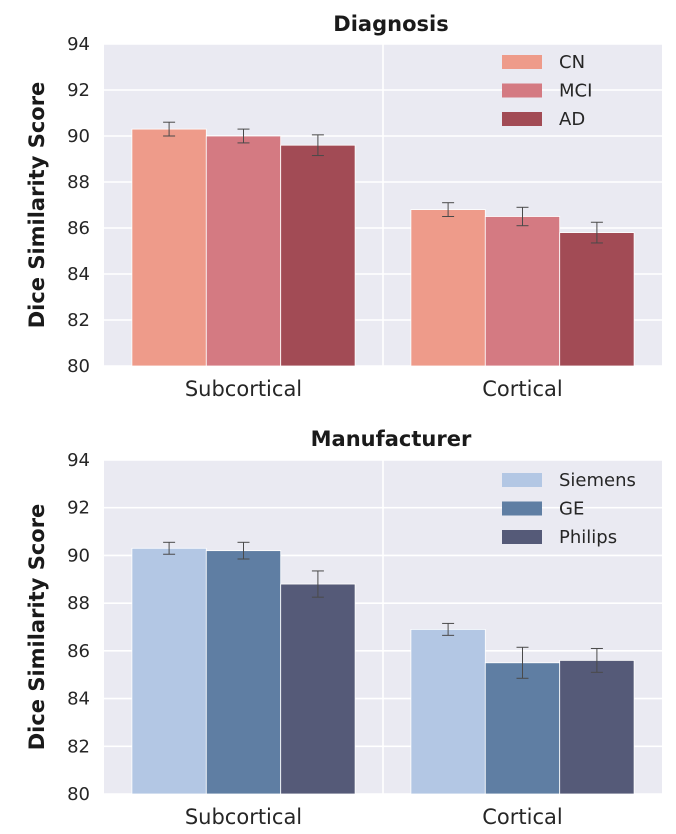  What do you see at coordinates (243, 672) in the screenshot?
I see `bar-ge-subcortical` at bounding box center [243, 672].